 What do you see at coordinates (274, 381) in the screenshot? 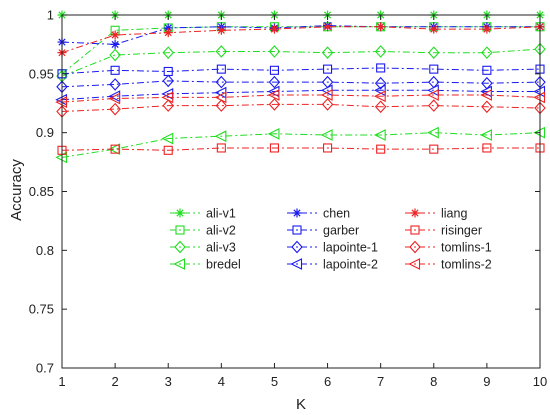
I see `x-tick-label: 5` at bounding box center [274, 381].